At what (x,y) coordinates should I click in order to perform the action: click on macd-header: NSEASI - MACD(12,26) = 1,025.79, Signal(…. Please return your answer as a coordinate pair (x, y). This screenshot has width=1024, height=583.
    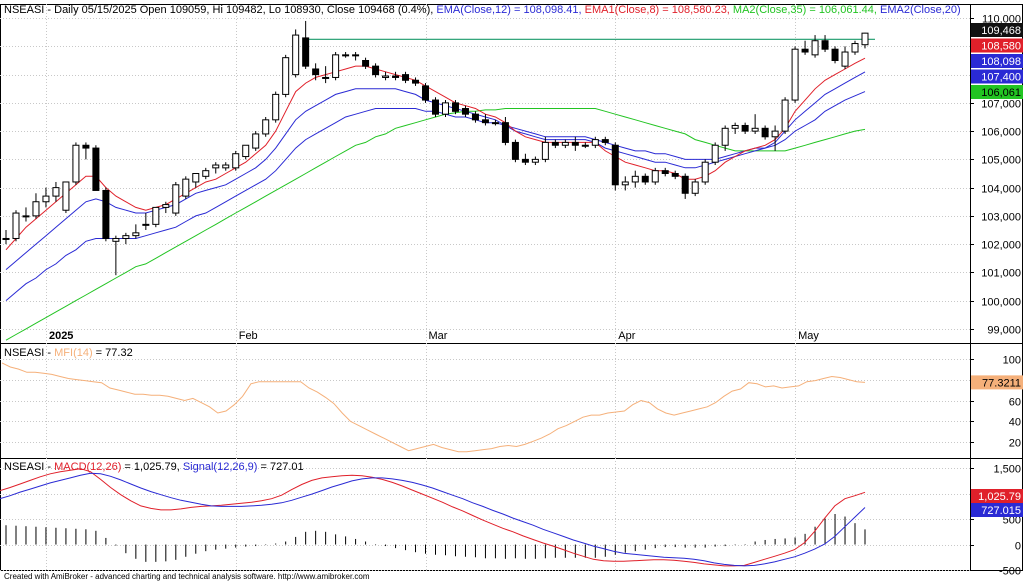
    Looking at the image, I should click on (154, 467).